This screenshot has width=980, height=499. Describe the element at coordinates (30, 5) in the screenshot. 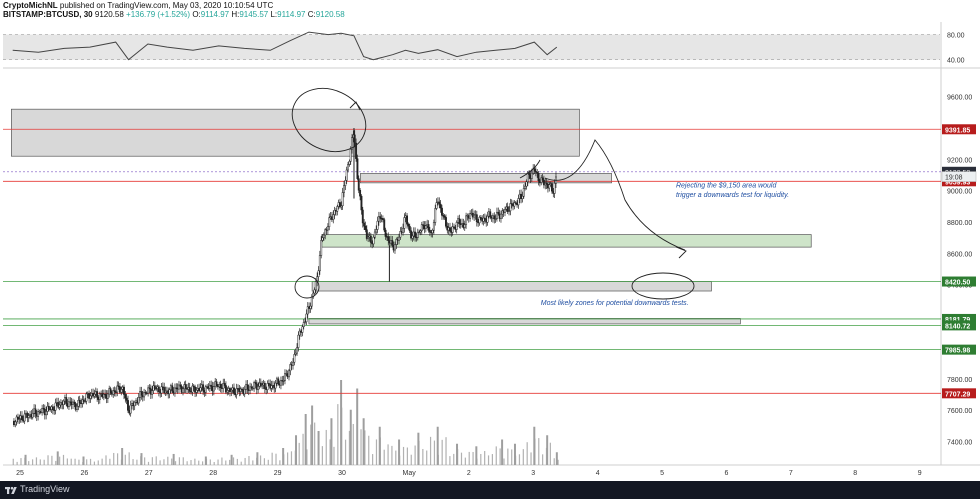

I see `publisher-name: CryptoMichNL` at that location.